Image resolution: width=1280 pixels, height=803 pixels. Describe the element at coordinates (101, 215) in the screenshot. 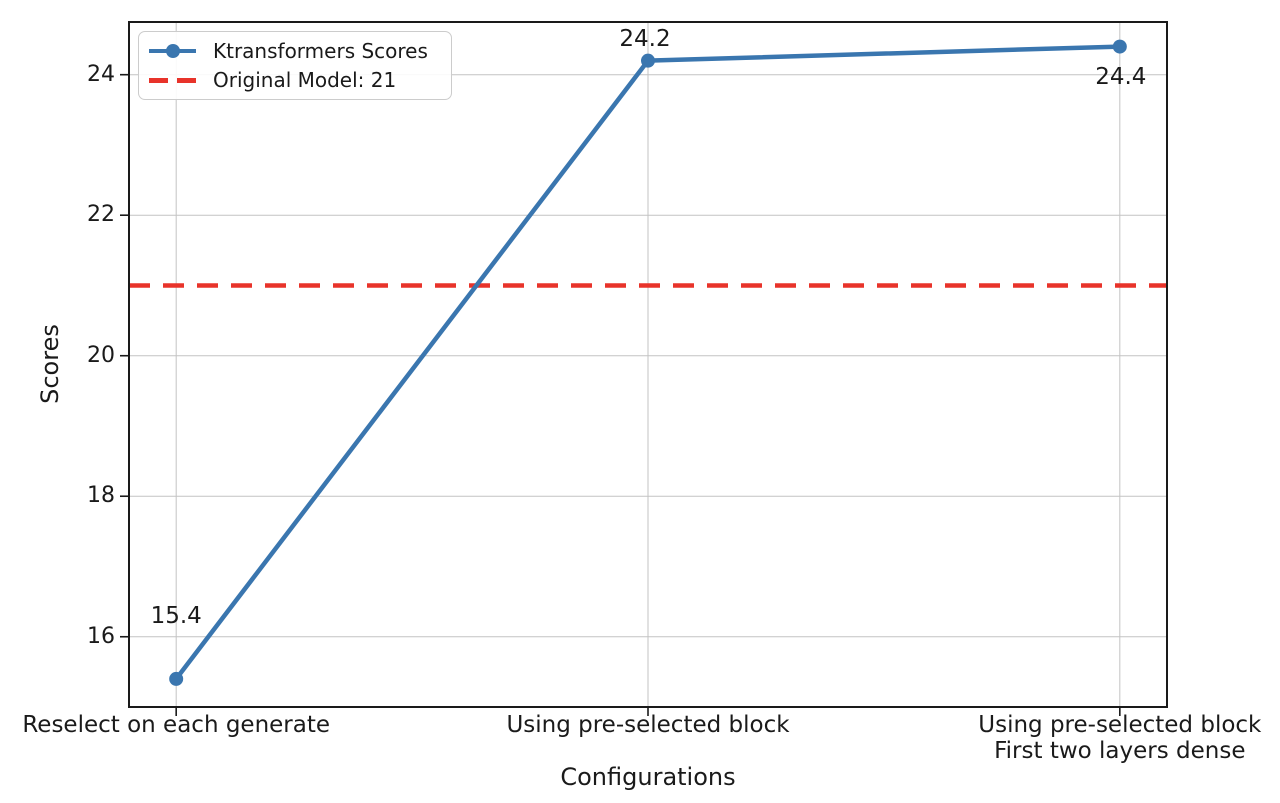

I see `y-tick-label: 22` at that location.